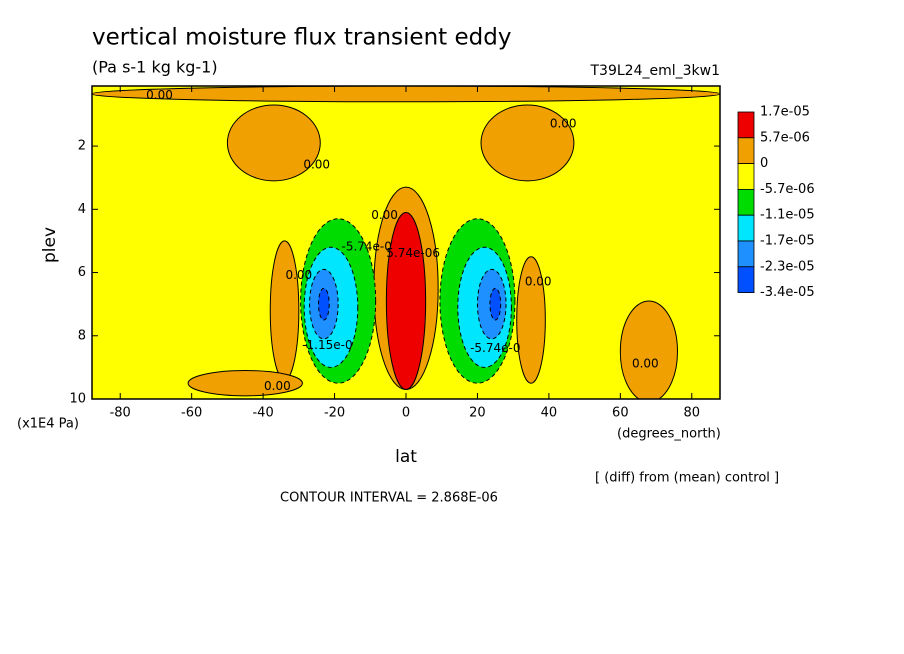 The width and height of the screenshot is (904, 654). Describe the element at coordinates (687, 478) in the screenshot. I see `note: [ (diff) from (mean) control ]` at that location.